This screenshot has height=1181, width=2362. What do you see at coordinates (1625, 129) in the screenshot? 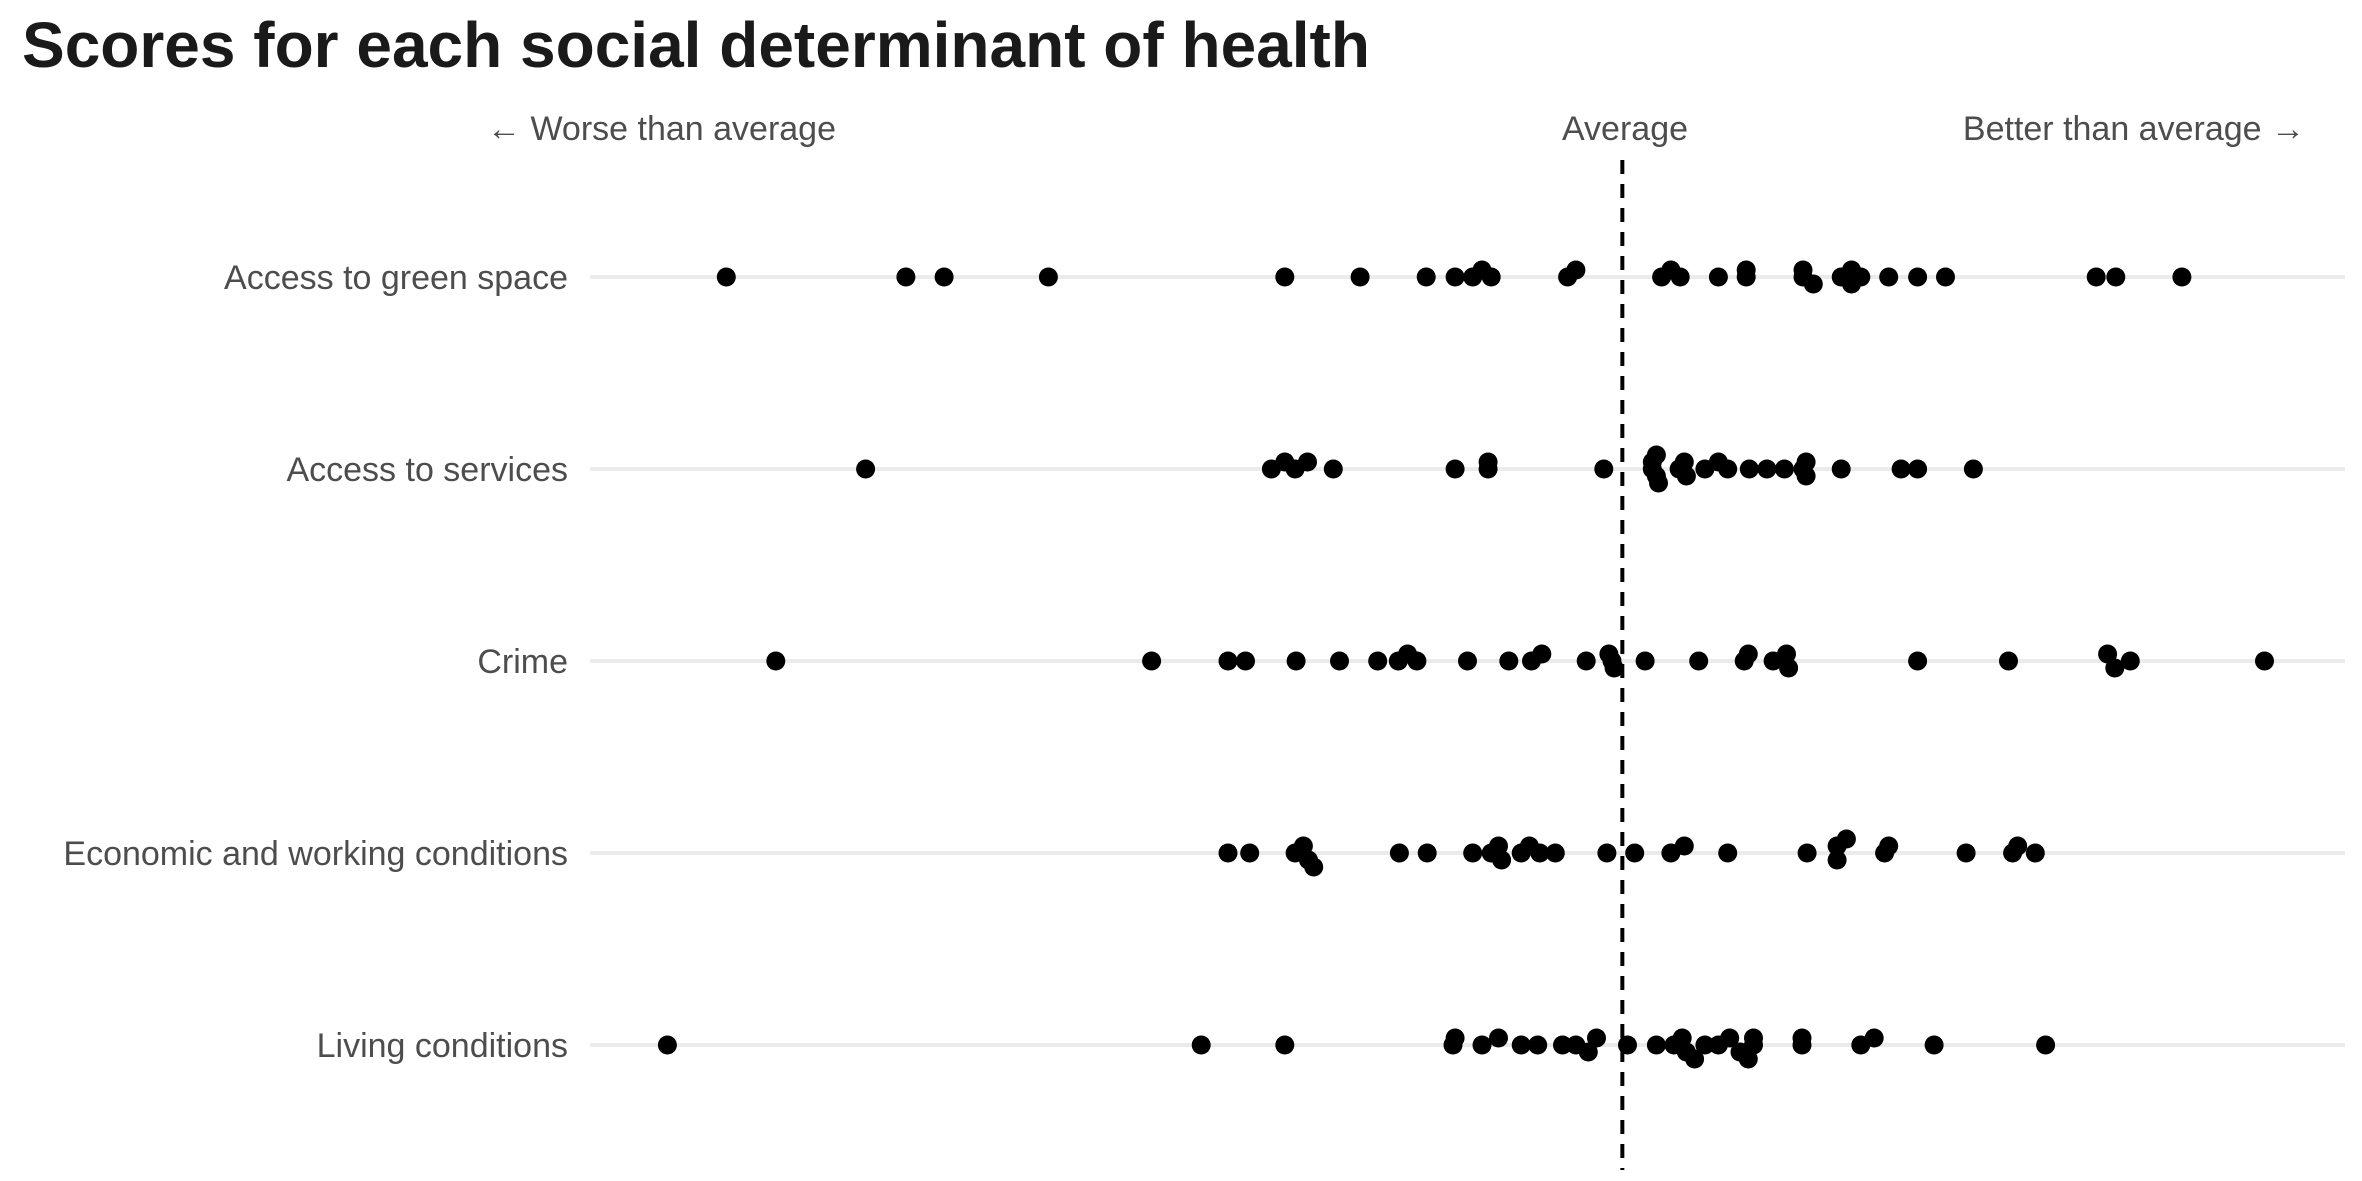
I see `average-label: Average` at bounding box center [1625, 129].